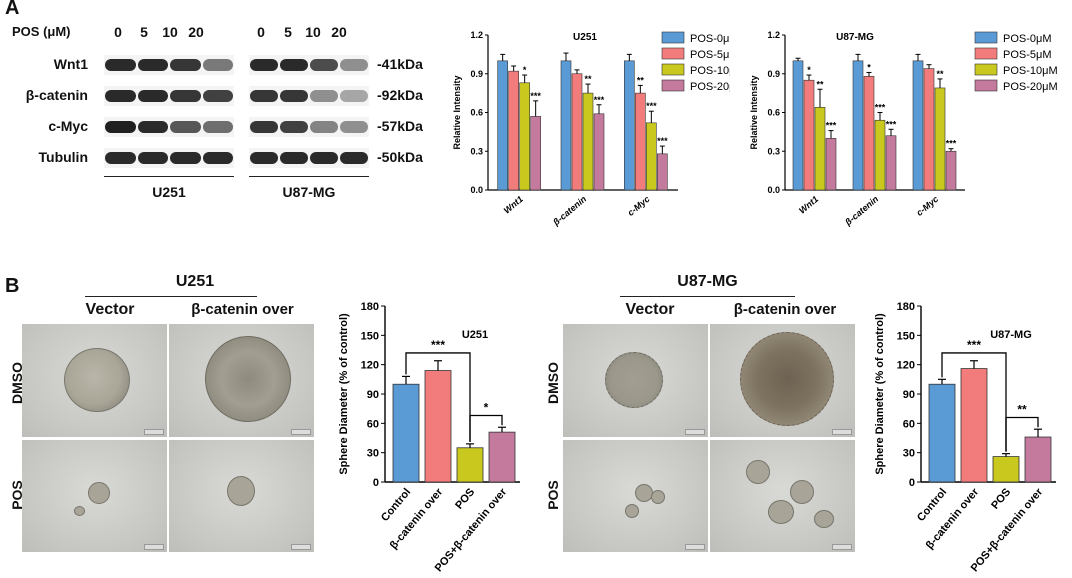 The width and height of the screenshot is (1072, 578). Describe the element at coordinates (1027, 55) in the screenshot. I see `legend-label: POS-5μM` at that location.